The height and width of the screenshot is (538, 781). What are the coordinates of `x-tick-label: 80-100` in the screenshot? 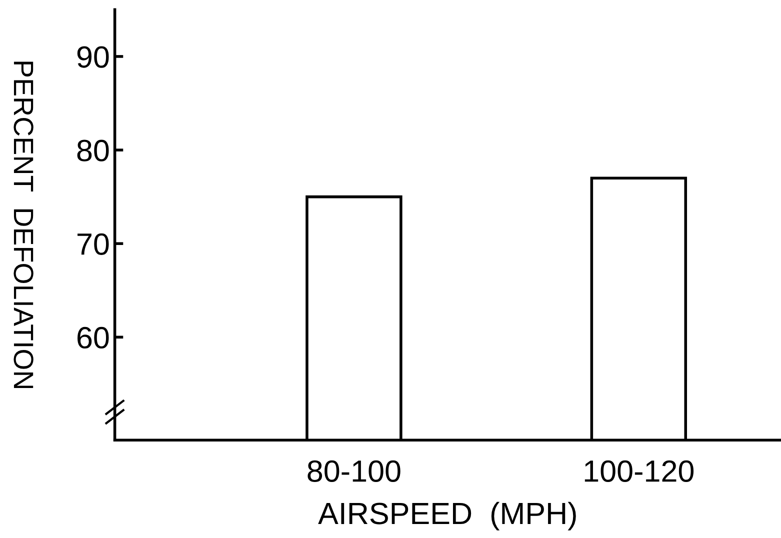 It's located at (354, 471).